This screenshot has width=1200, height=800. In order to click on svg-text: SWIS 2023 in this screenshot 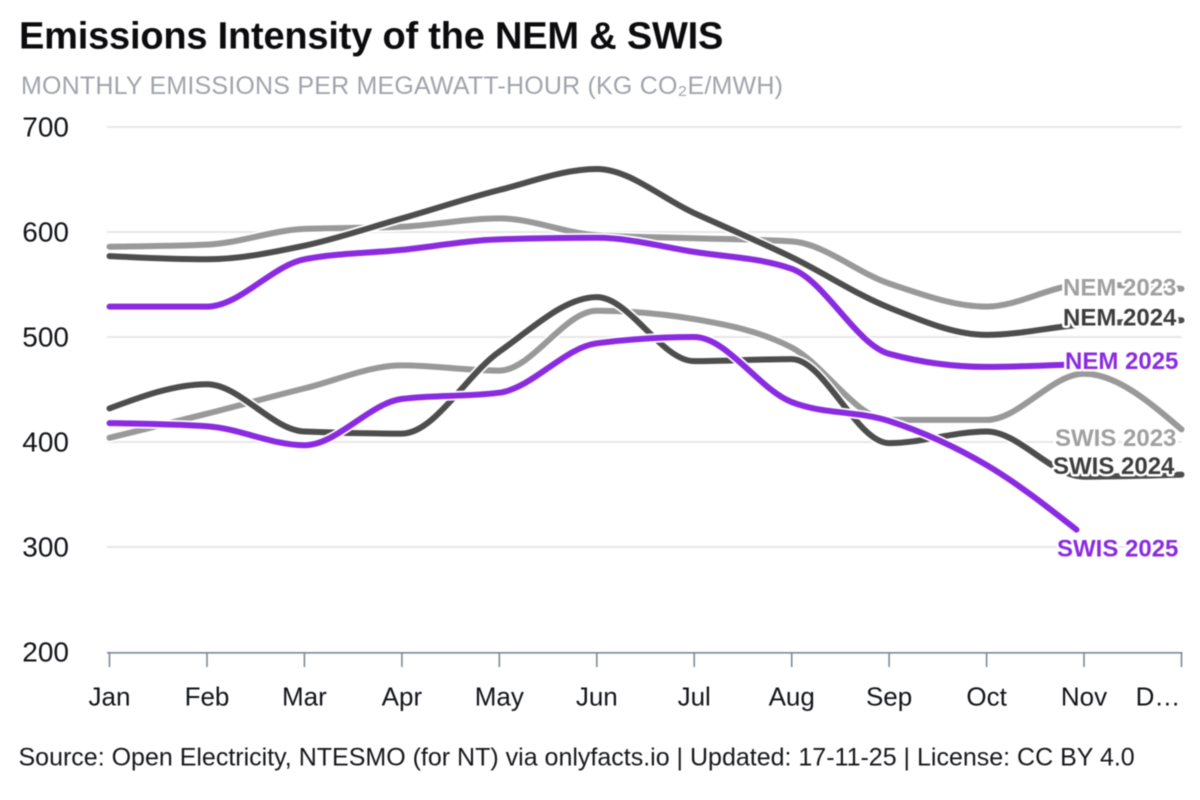, I will do `click(1115, 438)`.